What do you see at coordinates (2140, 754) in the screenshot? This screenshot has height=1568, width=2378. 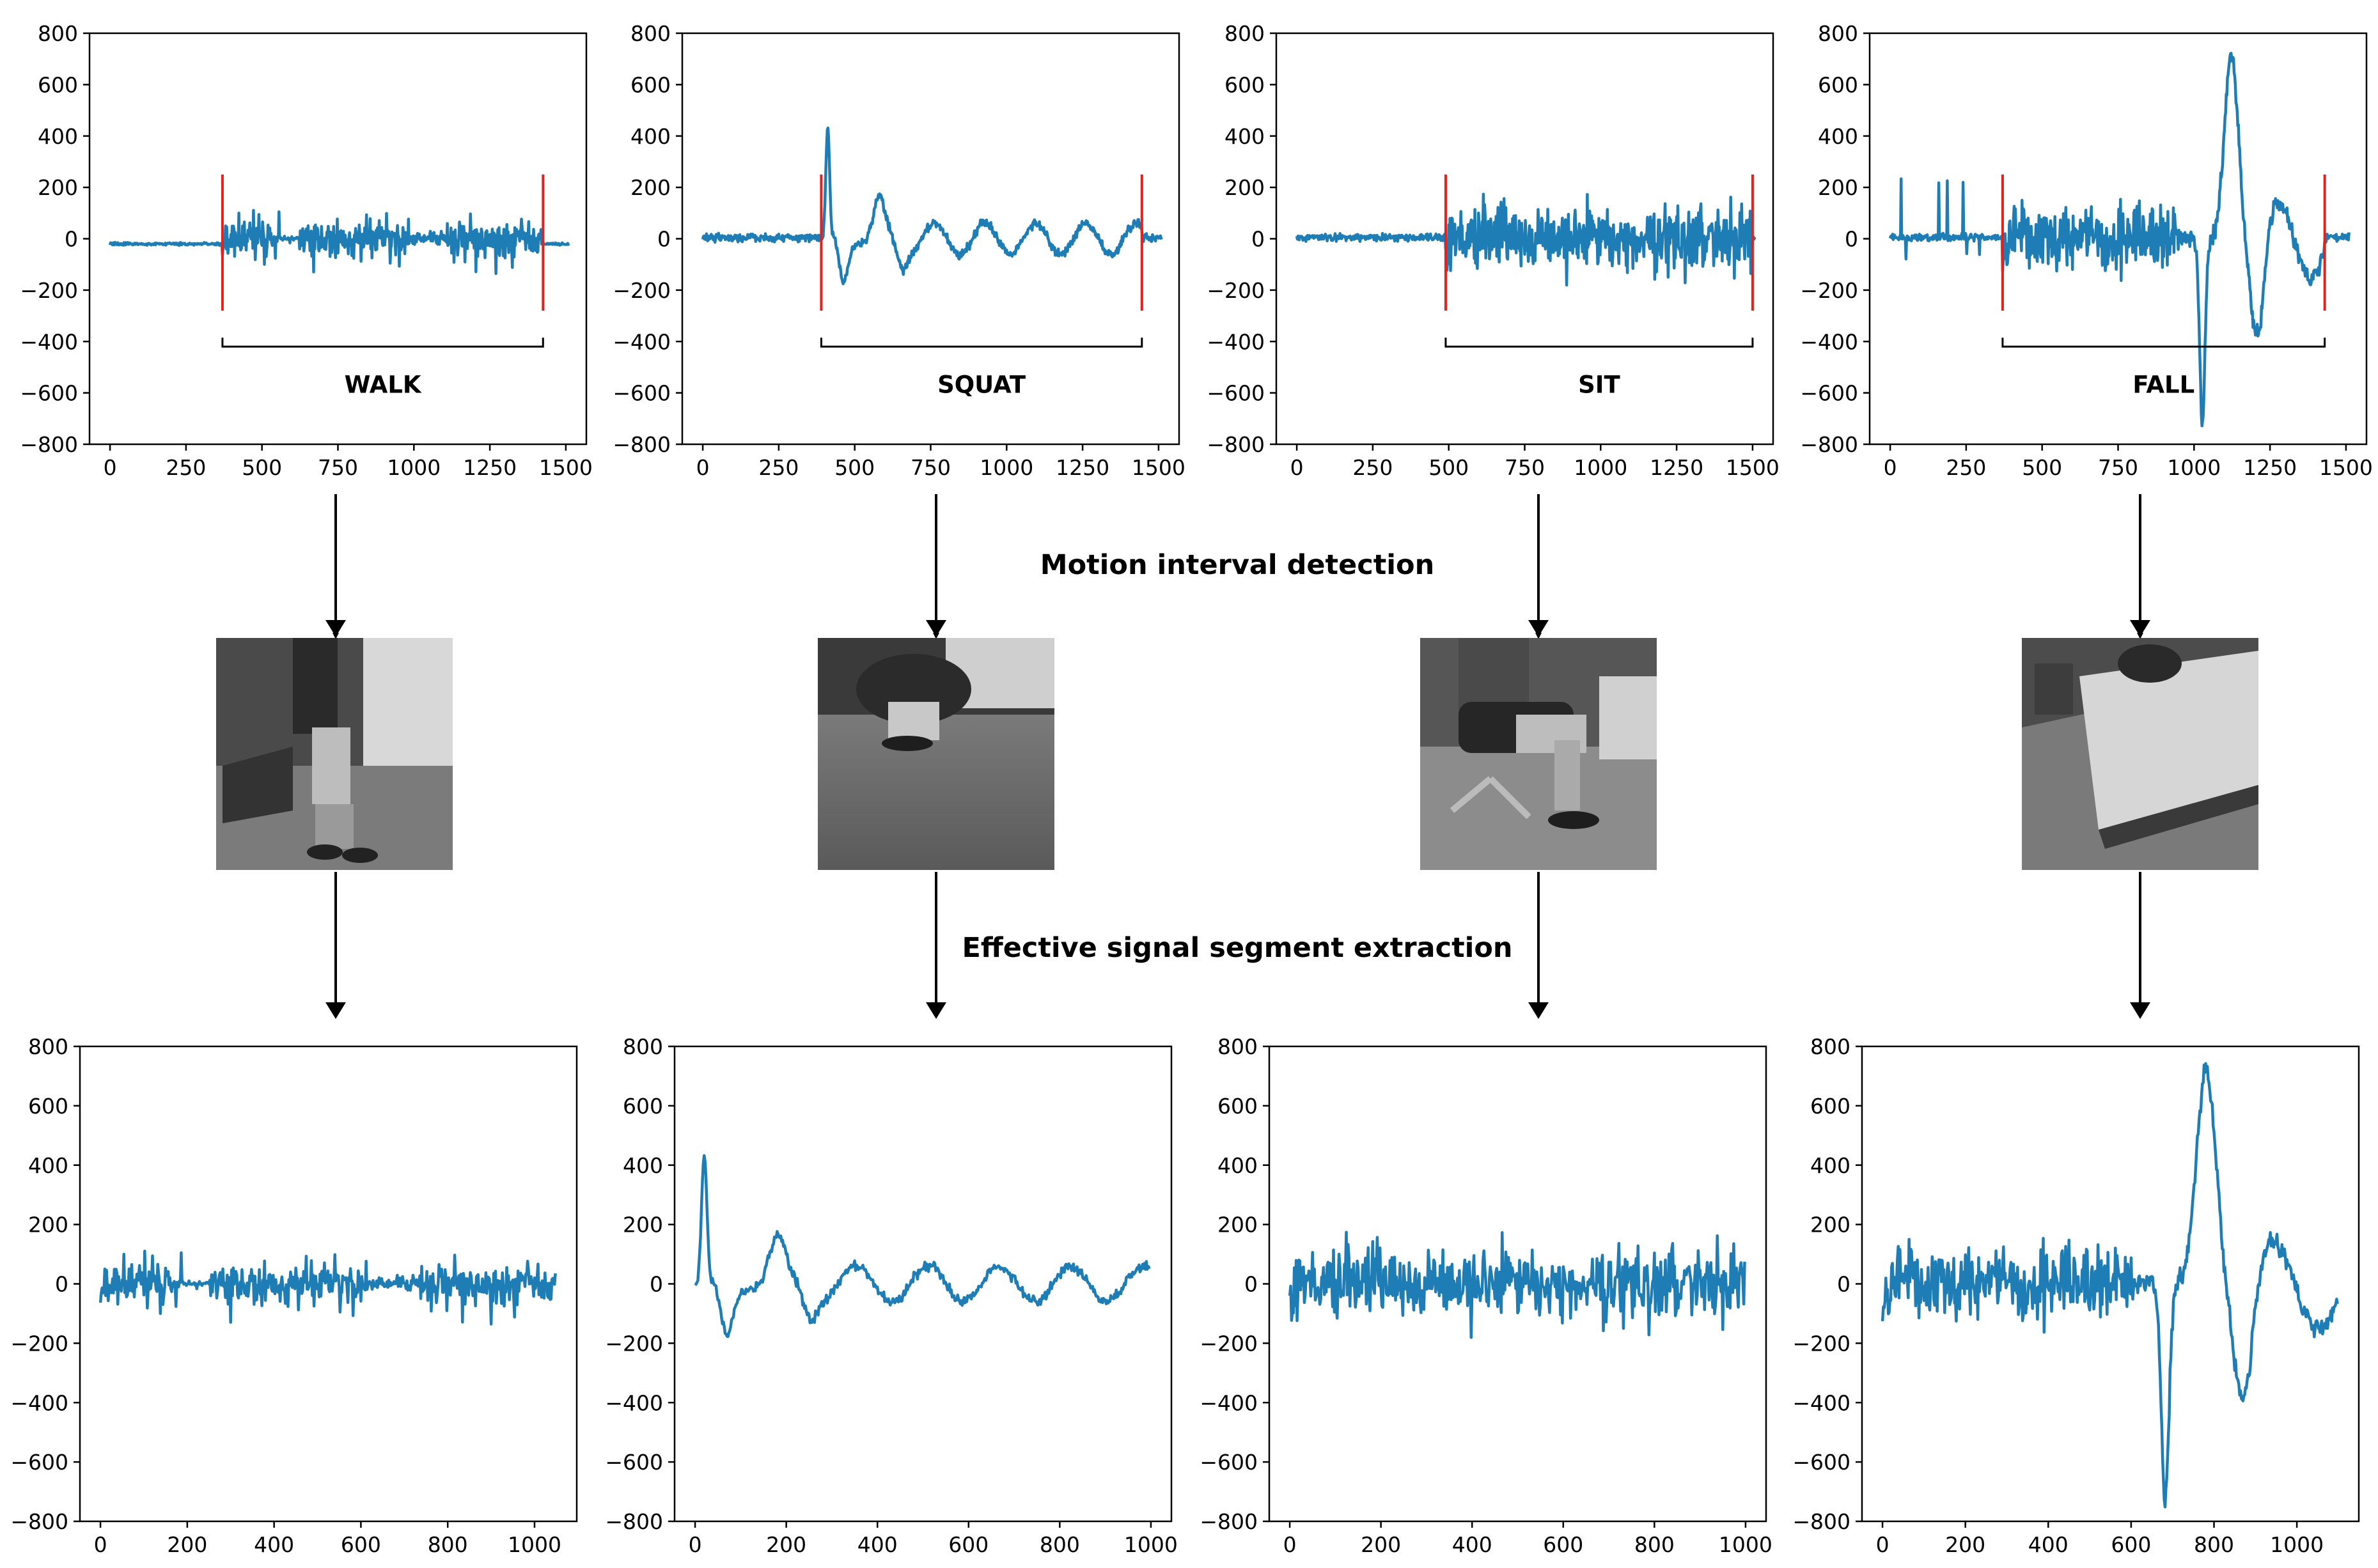 I see `fall-photo` at bounding box center [2140, 754].